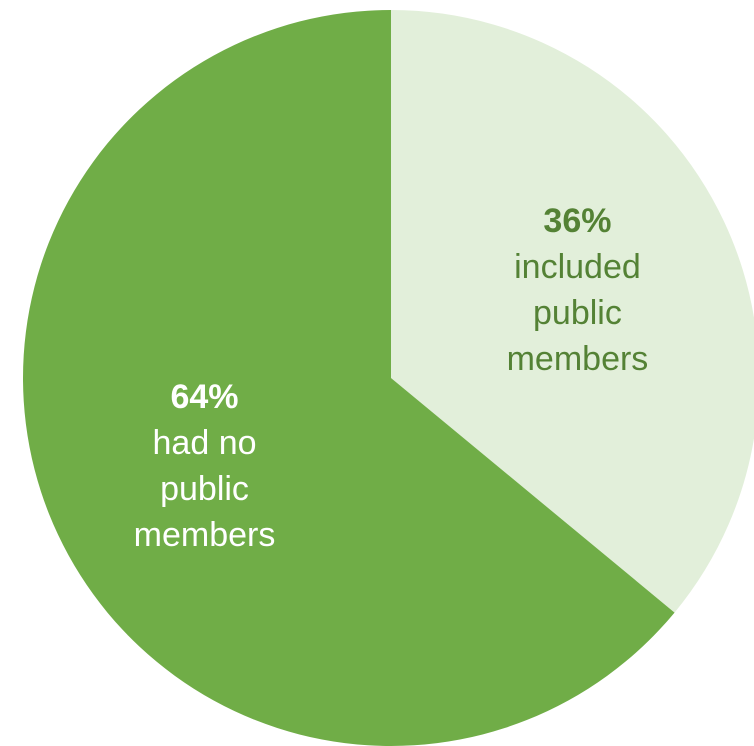  I want to click on slice-description-line: included, so click(577, 267).